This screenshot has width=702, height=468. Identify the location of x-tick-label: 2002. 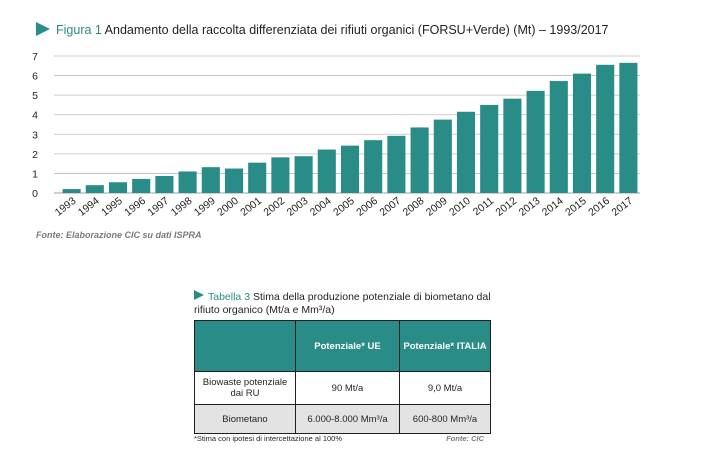
(274, 207).